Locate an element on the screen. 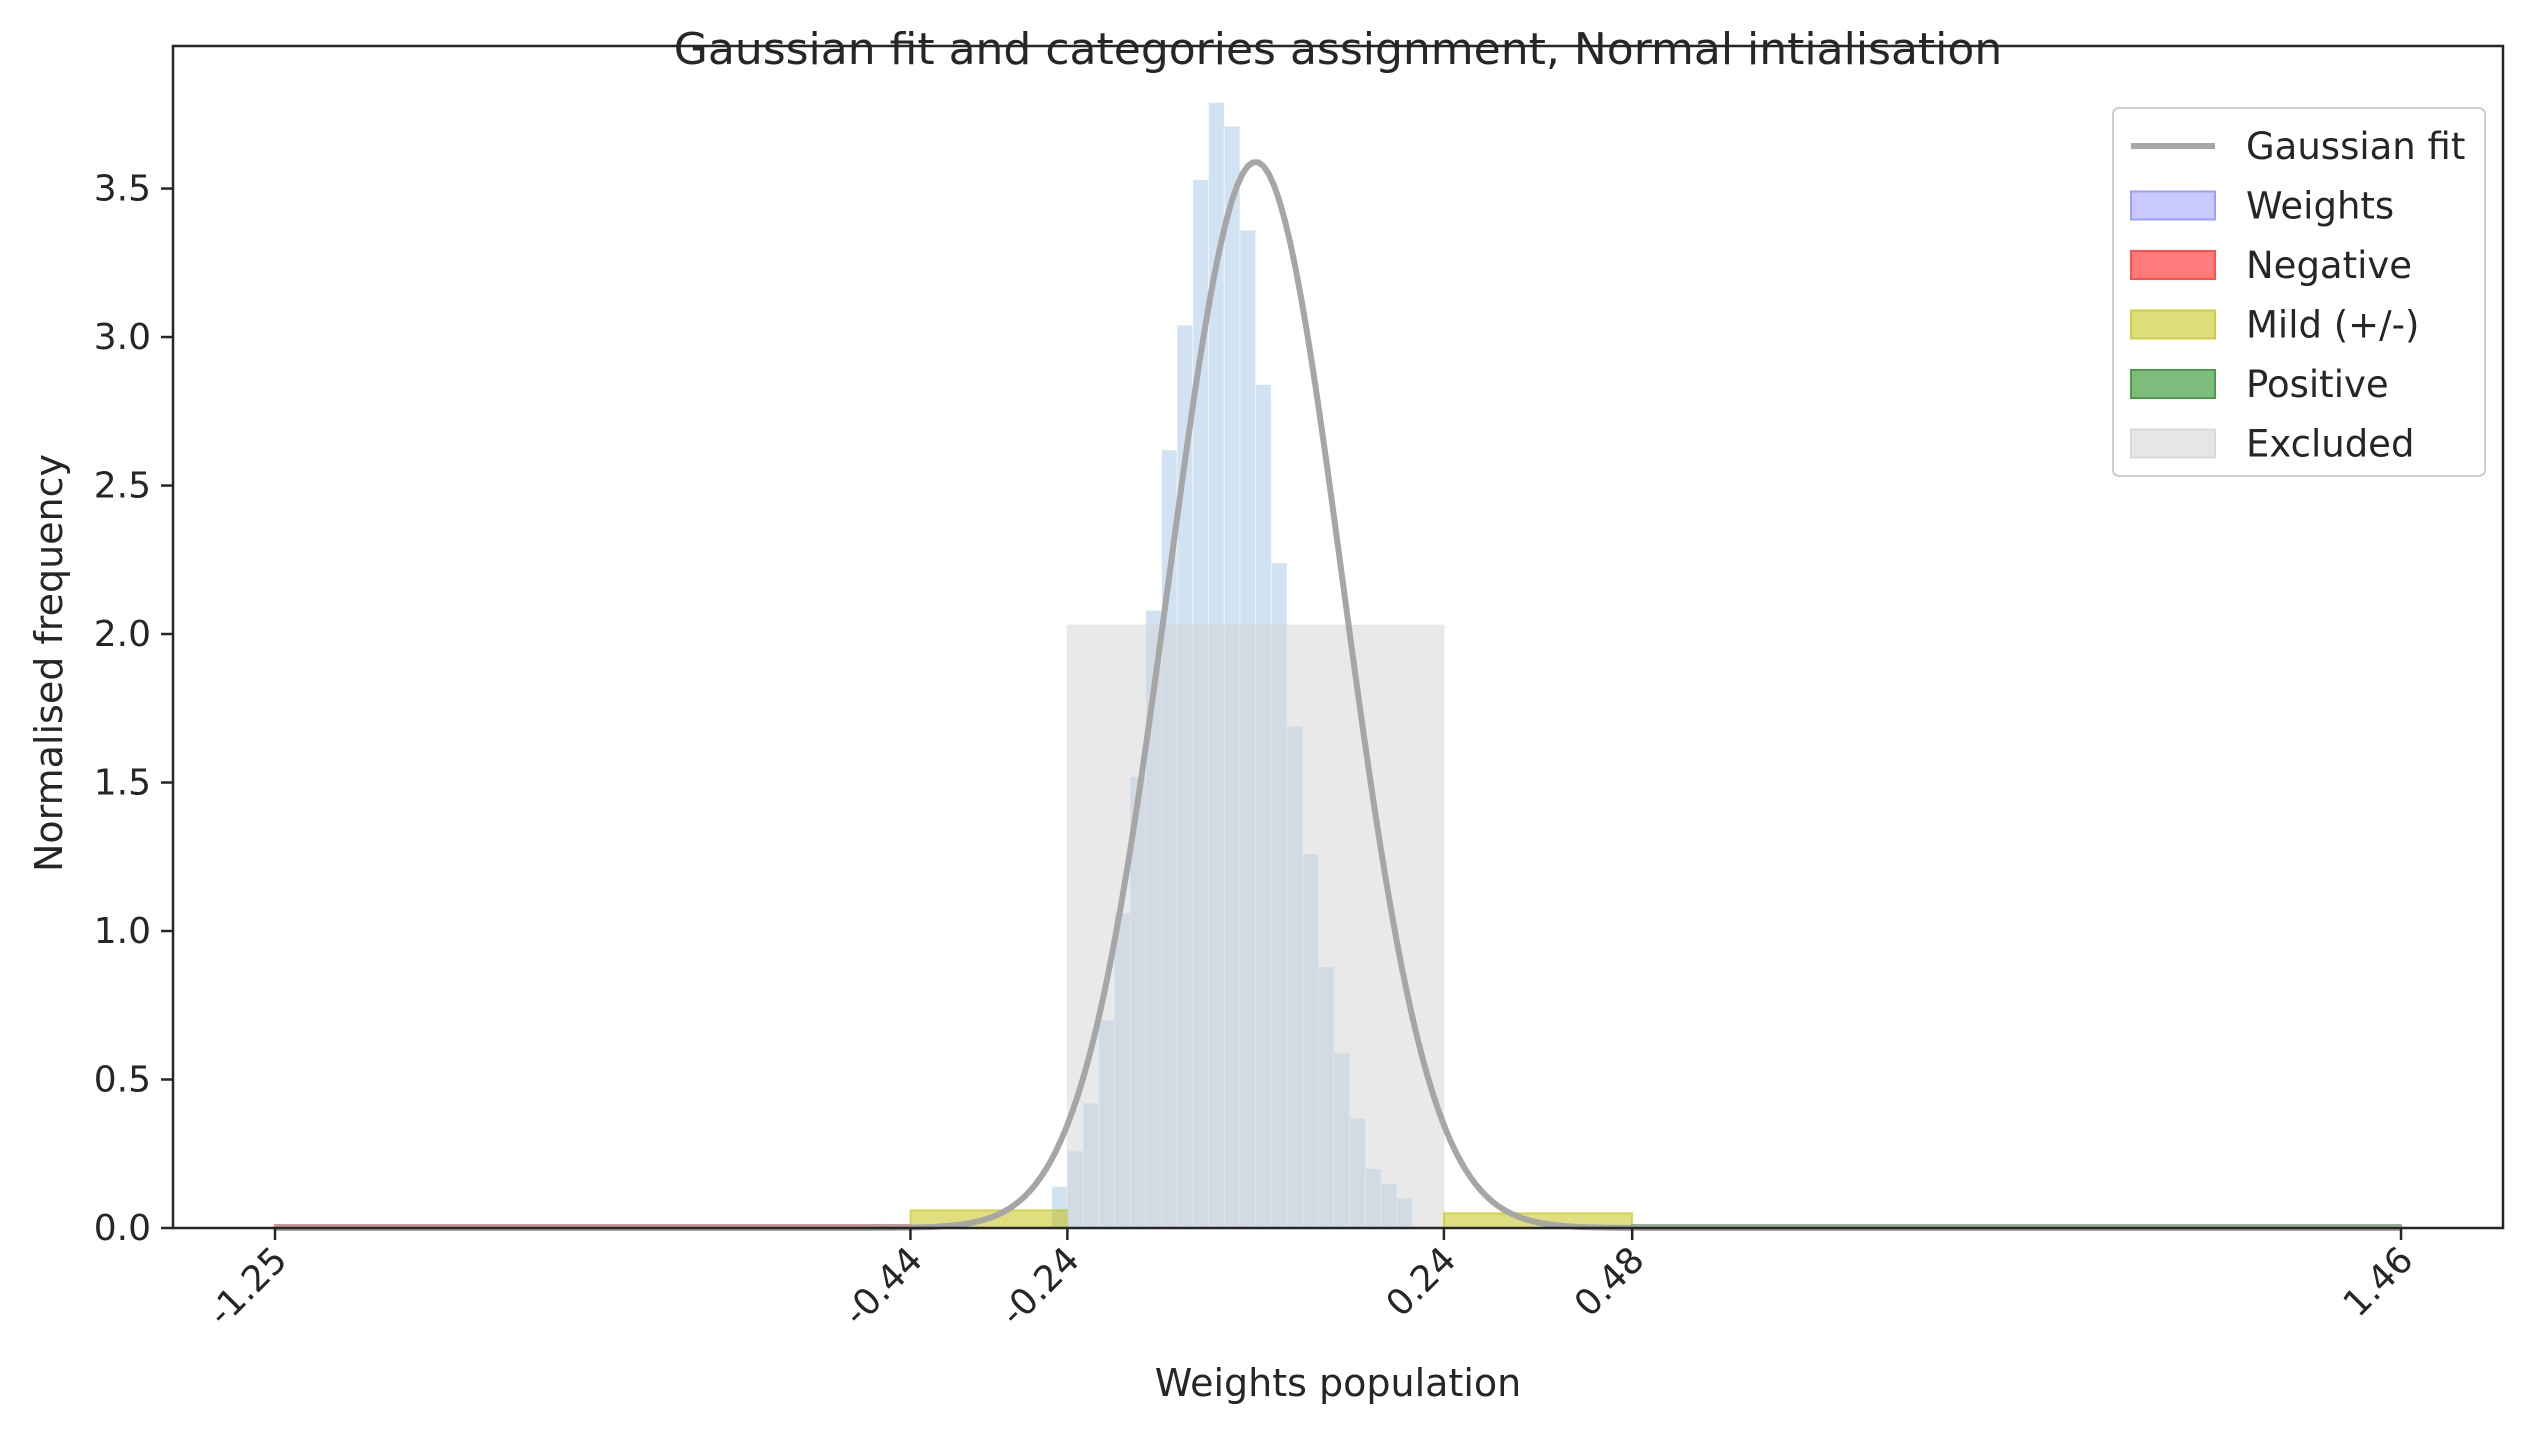 This screenshot has width=2527, height=1436. y-axis: 0.0 0.5 1.0 1.5 2.0 2.5 3.0 3.5 is located at coordinates (133, 709).